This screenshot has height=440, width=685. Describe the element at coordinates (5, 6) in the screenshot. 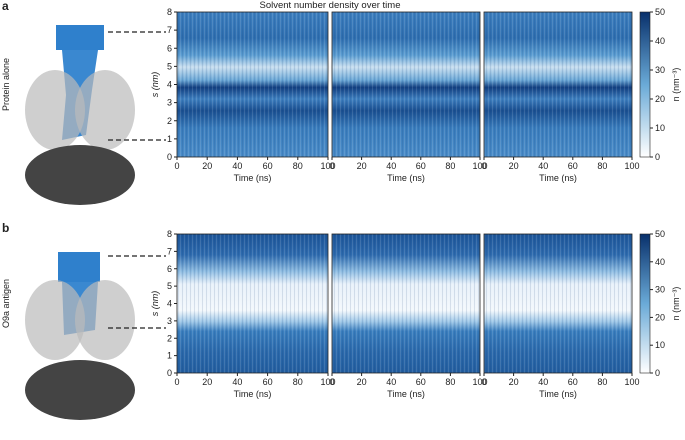

I see `panel-label: a` at that location.